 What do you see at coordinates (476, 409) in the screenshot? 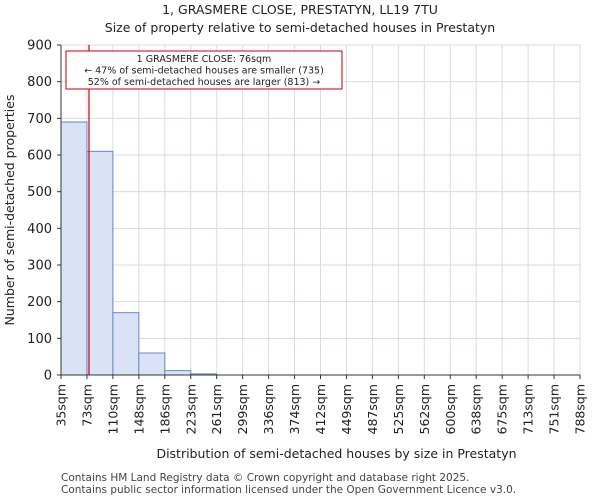
I see `x-tick-label: 638sqm` at bounding box center [476, 409].